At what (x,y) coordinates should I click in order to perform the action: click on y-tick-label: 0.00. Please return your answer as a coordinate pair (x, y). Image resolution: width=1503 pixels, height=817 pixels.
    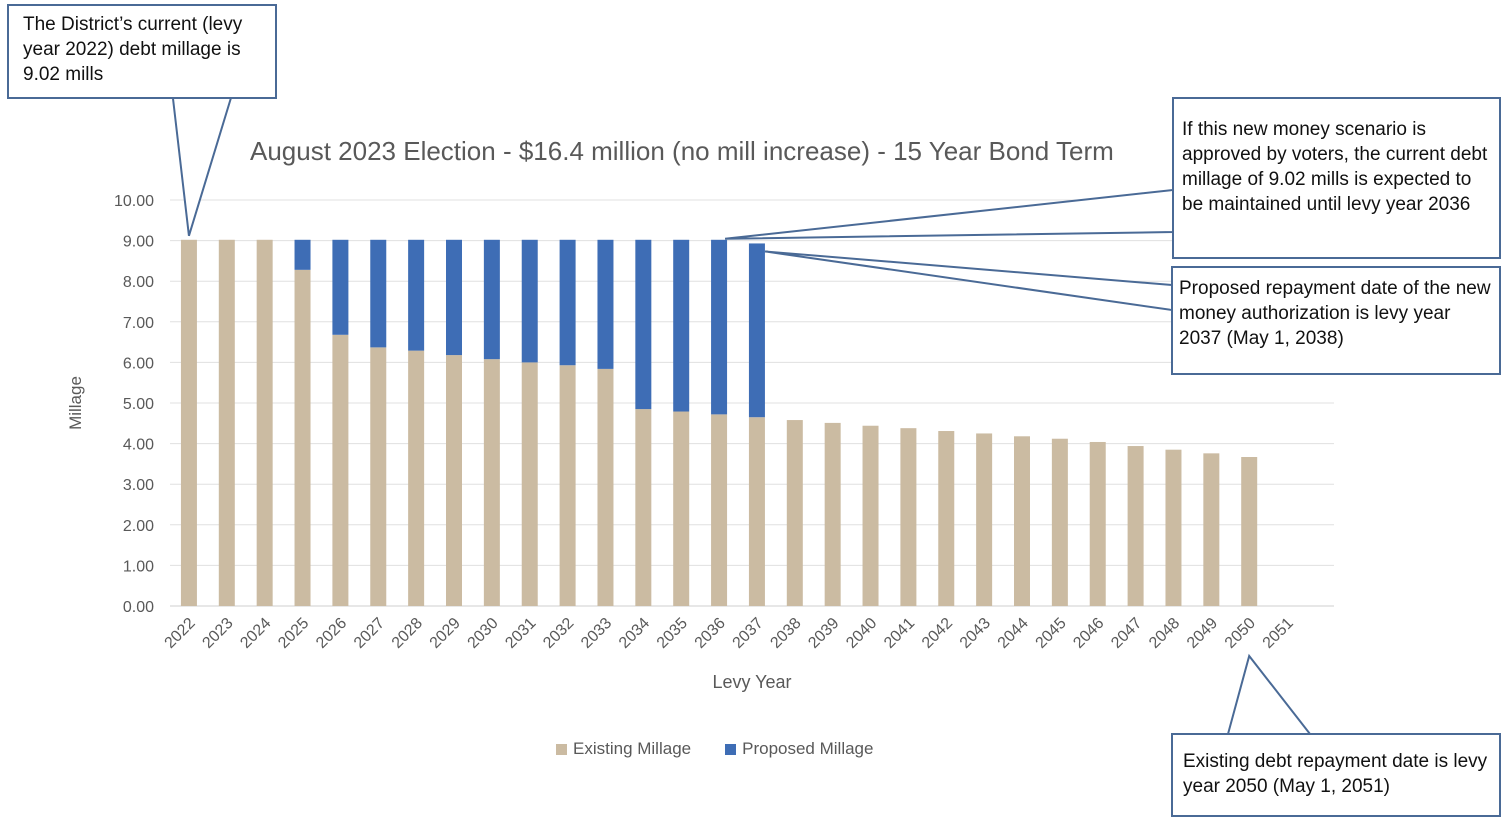
    Looking at the image, I should click on (138, 607).